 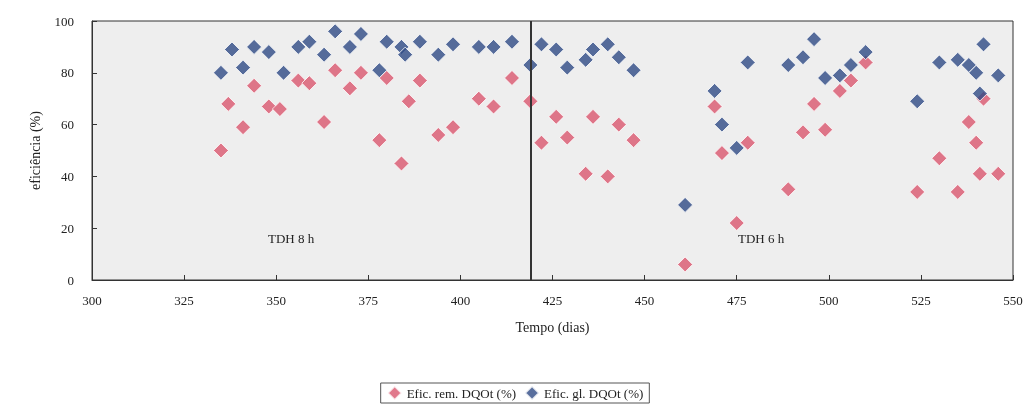 I want to click on x-tick-label: 525, so click(x=921, y=300).